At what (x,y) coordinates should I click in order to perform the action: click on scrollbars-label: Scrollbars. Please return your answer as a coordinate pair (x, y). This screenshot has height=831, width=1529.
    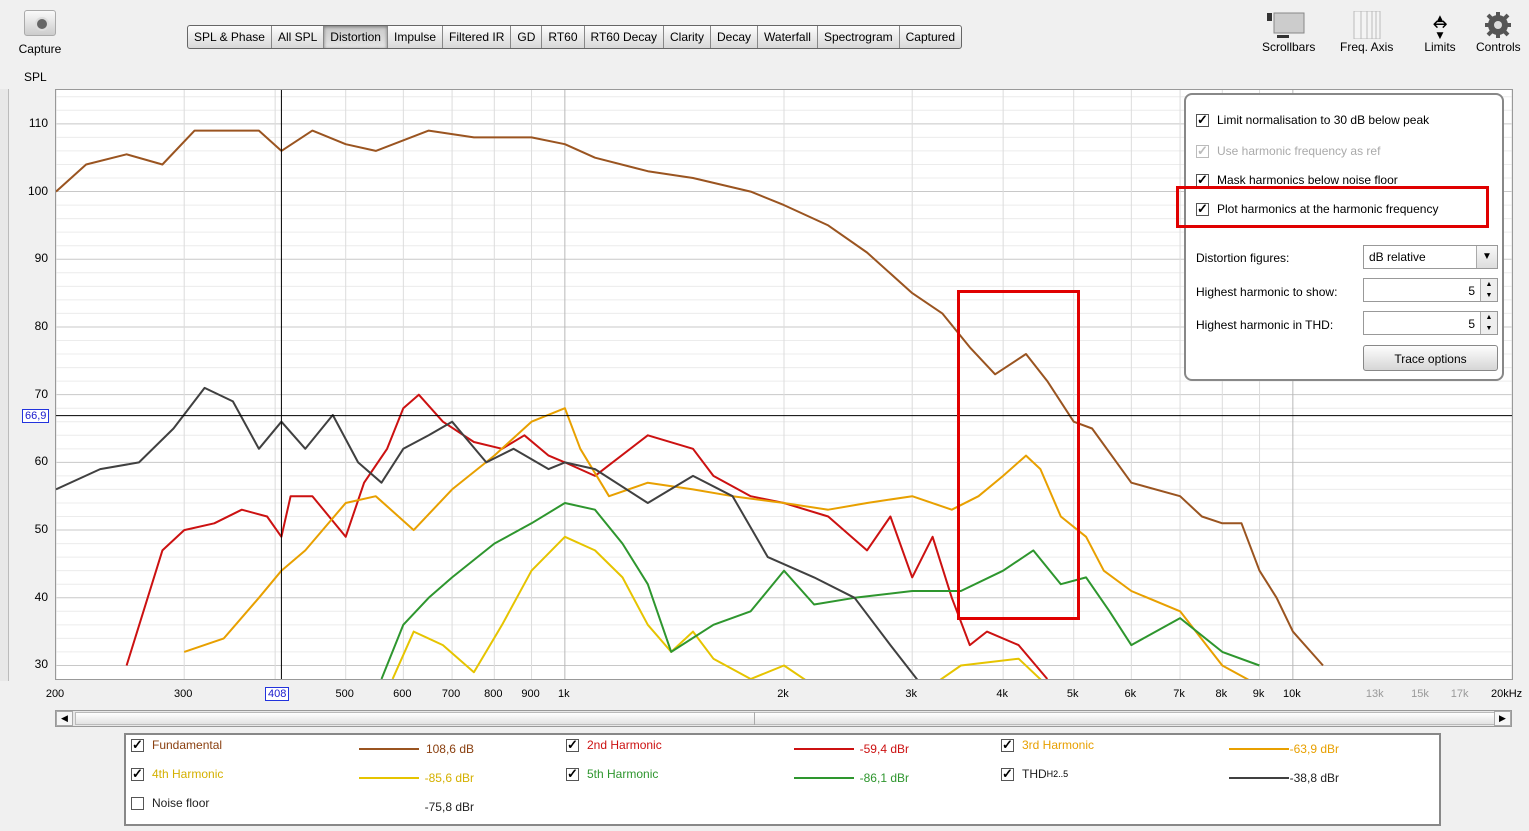
    Looking at the image, I should click on (1289, 47).